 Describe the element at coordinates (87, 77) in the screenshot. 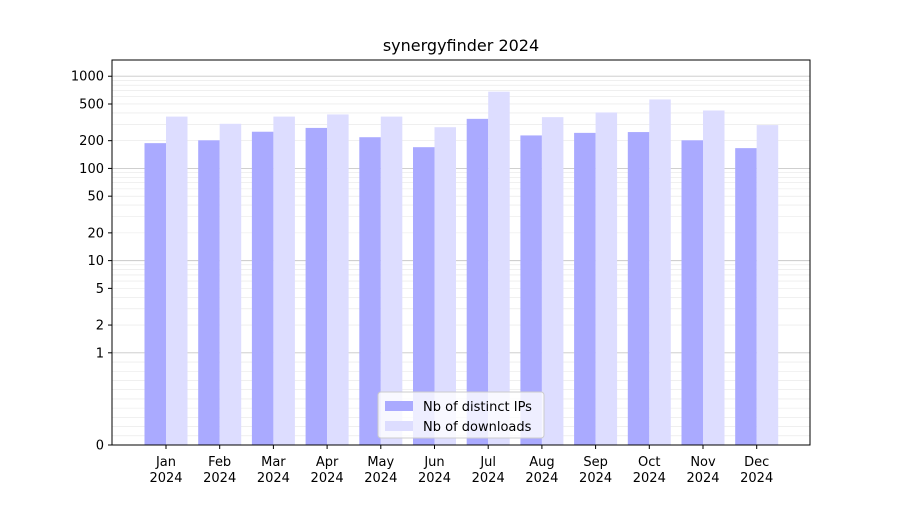

I see `y-tick-label: 1000` at that location.